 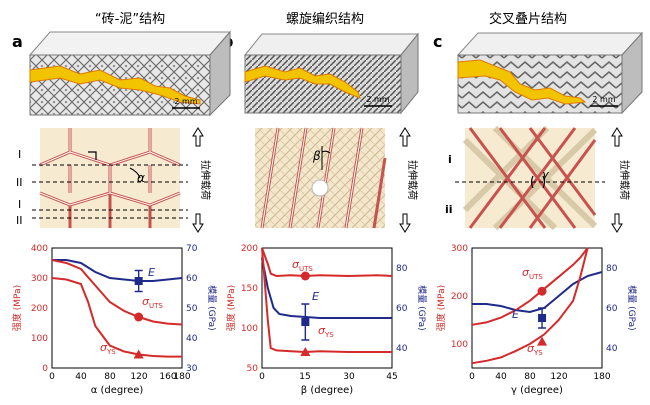 I want to click on chart-b-rtick-0: 40, so click(x=402, y=349).